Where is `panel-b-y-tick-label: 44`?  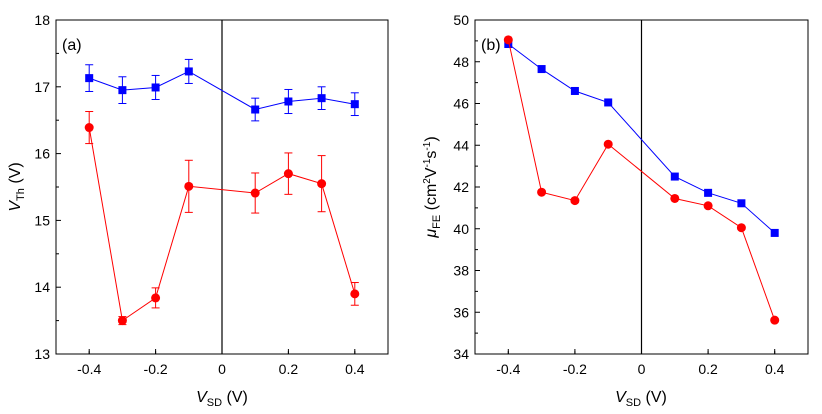
panel-b-y-tick-label: 44 is located at coordinates (461, 145).